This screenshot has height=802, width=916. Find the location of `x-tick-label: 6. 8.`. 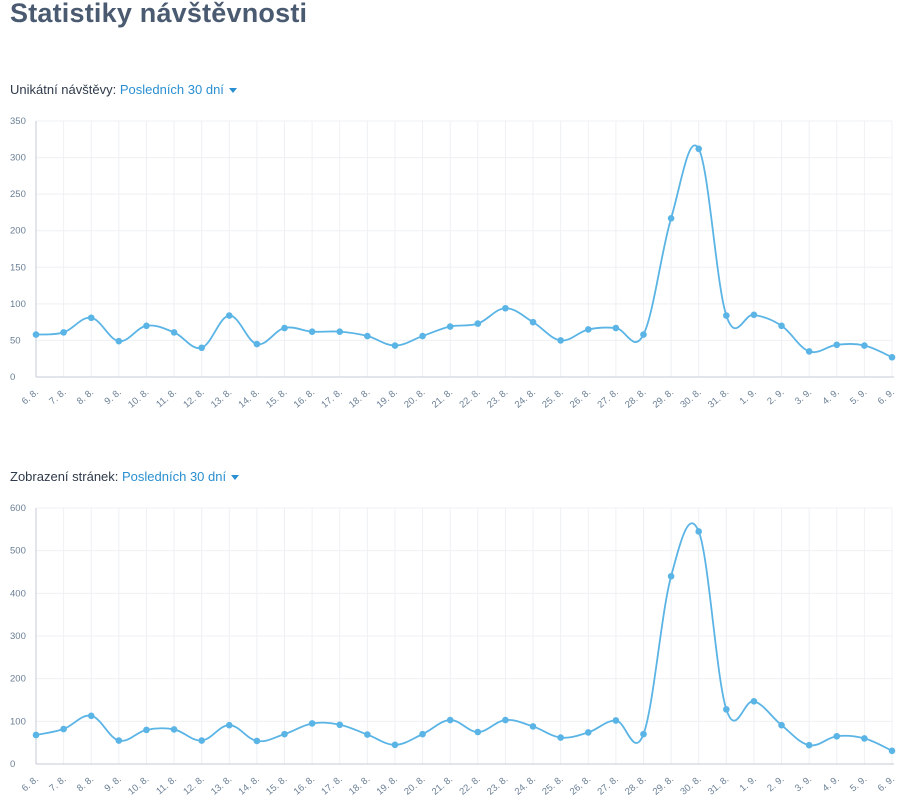

x-tick-label: 6. 8. is located at coordinates (30, 784).